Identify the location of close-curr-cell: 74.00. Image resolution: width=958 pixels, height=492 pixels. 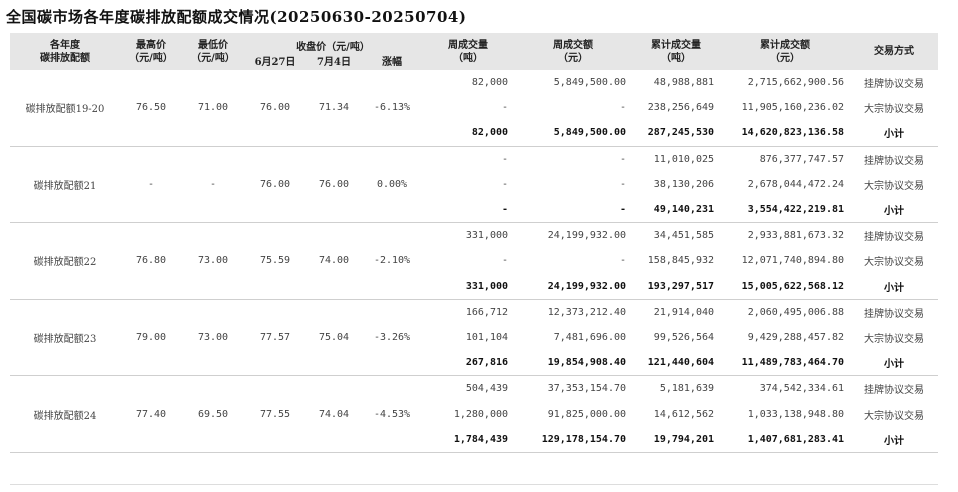
(334, 261).